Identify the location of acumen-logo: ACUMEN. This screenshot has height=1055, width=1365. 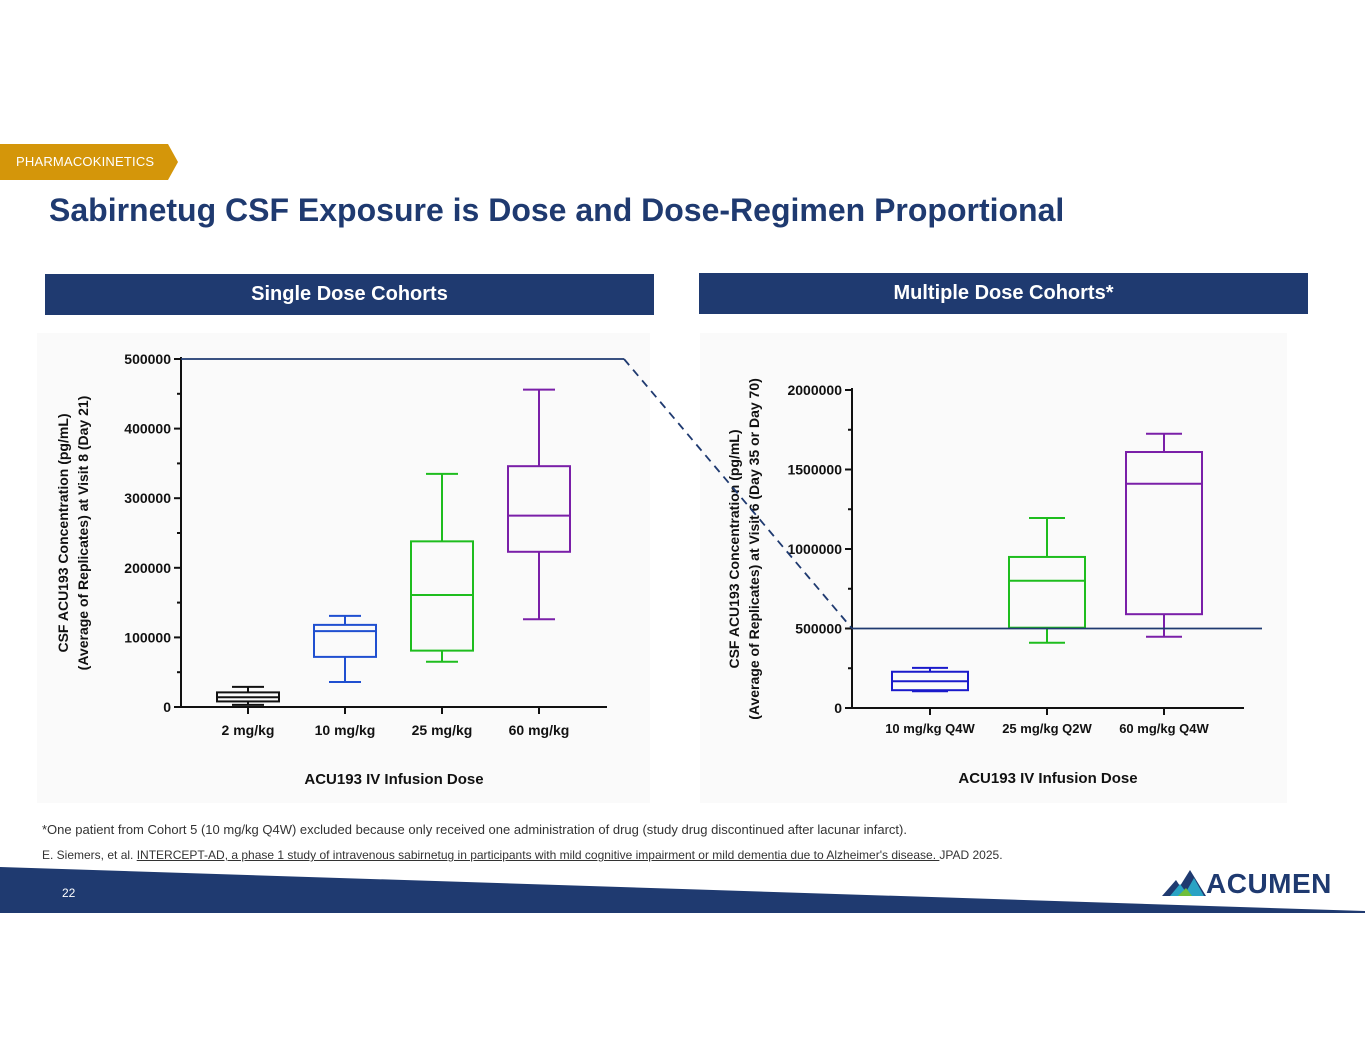
(1250, 883).